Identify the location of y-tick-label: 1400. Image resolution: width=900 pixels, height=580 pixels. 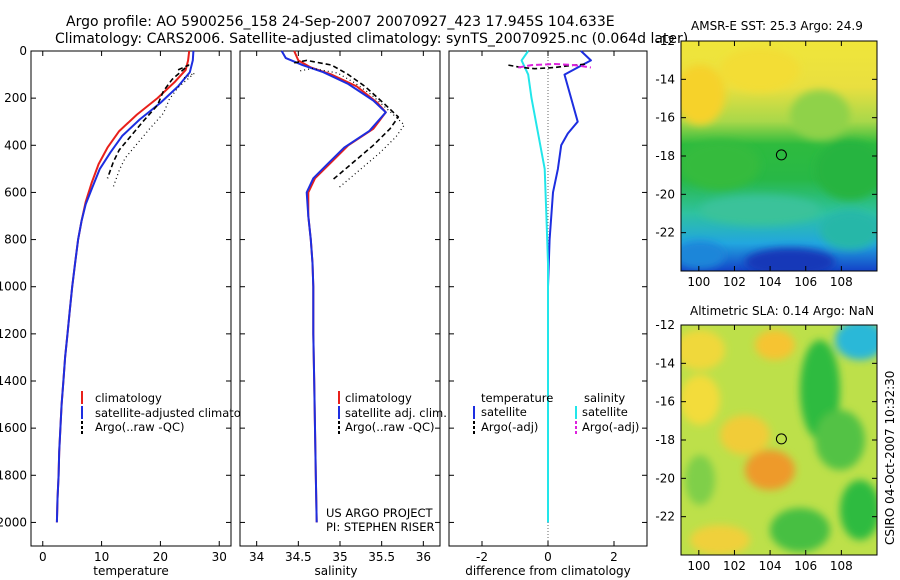
(13, 381).